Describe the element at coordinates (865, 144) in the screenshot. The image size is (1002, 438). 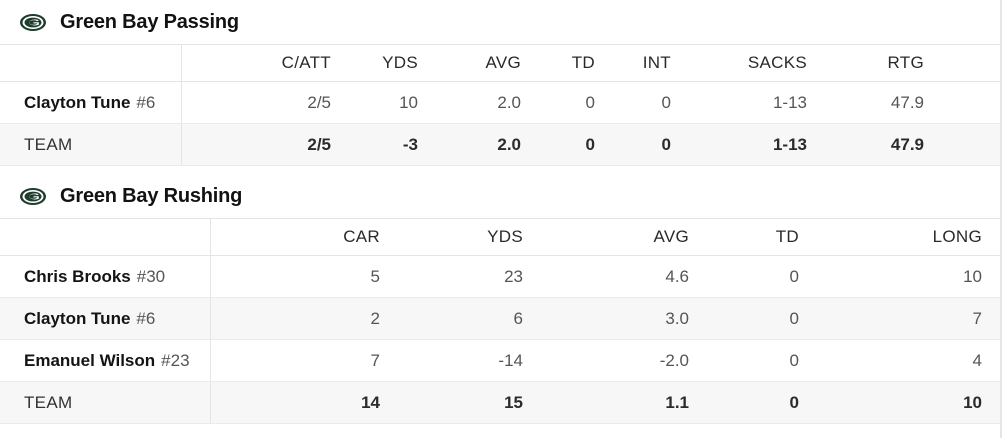
I see `team-stat-rtg: 47.9` at that location.